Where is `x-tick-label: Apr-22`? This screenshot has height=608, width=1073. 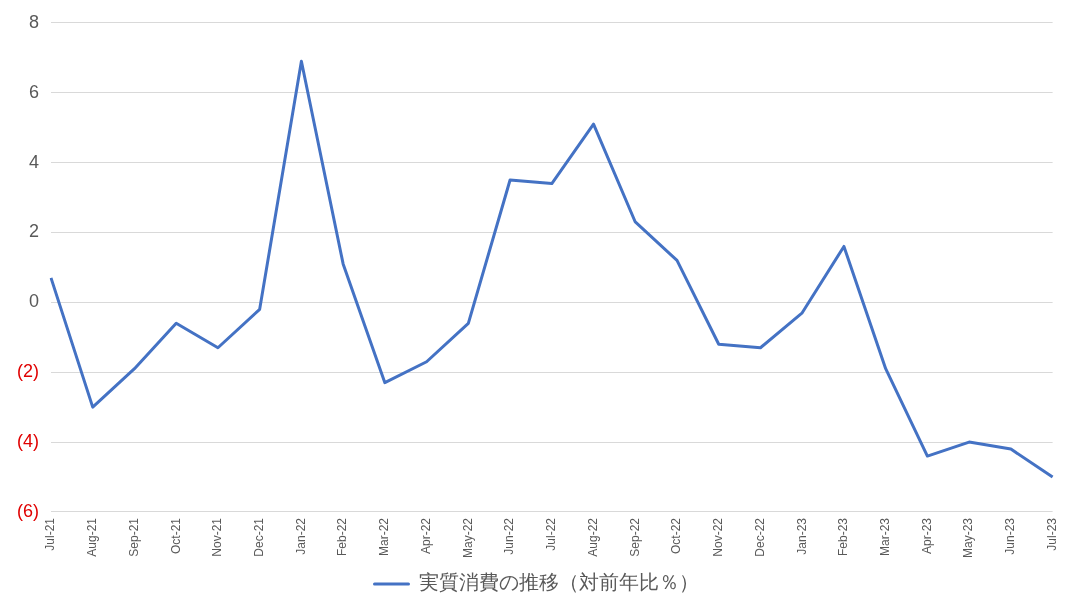 x-tick-label: Apr-22 is located at coordinates (425, 536).